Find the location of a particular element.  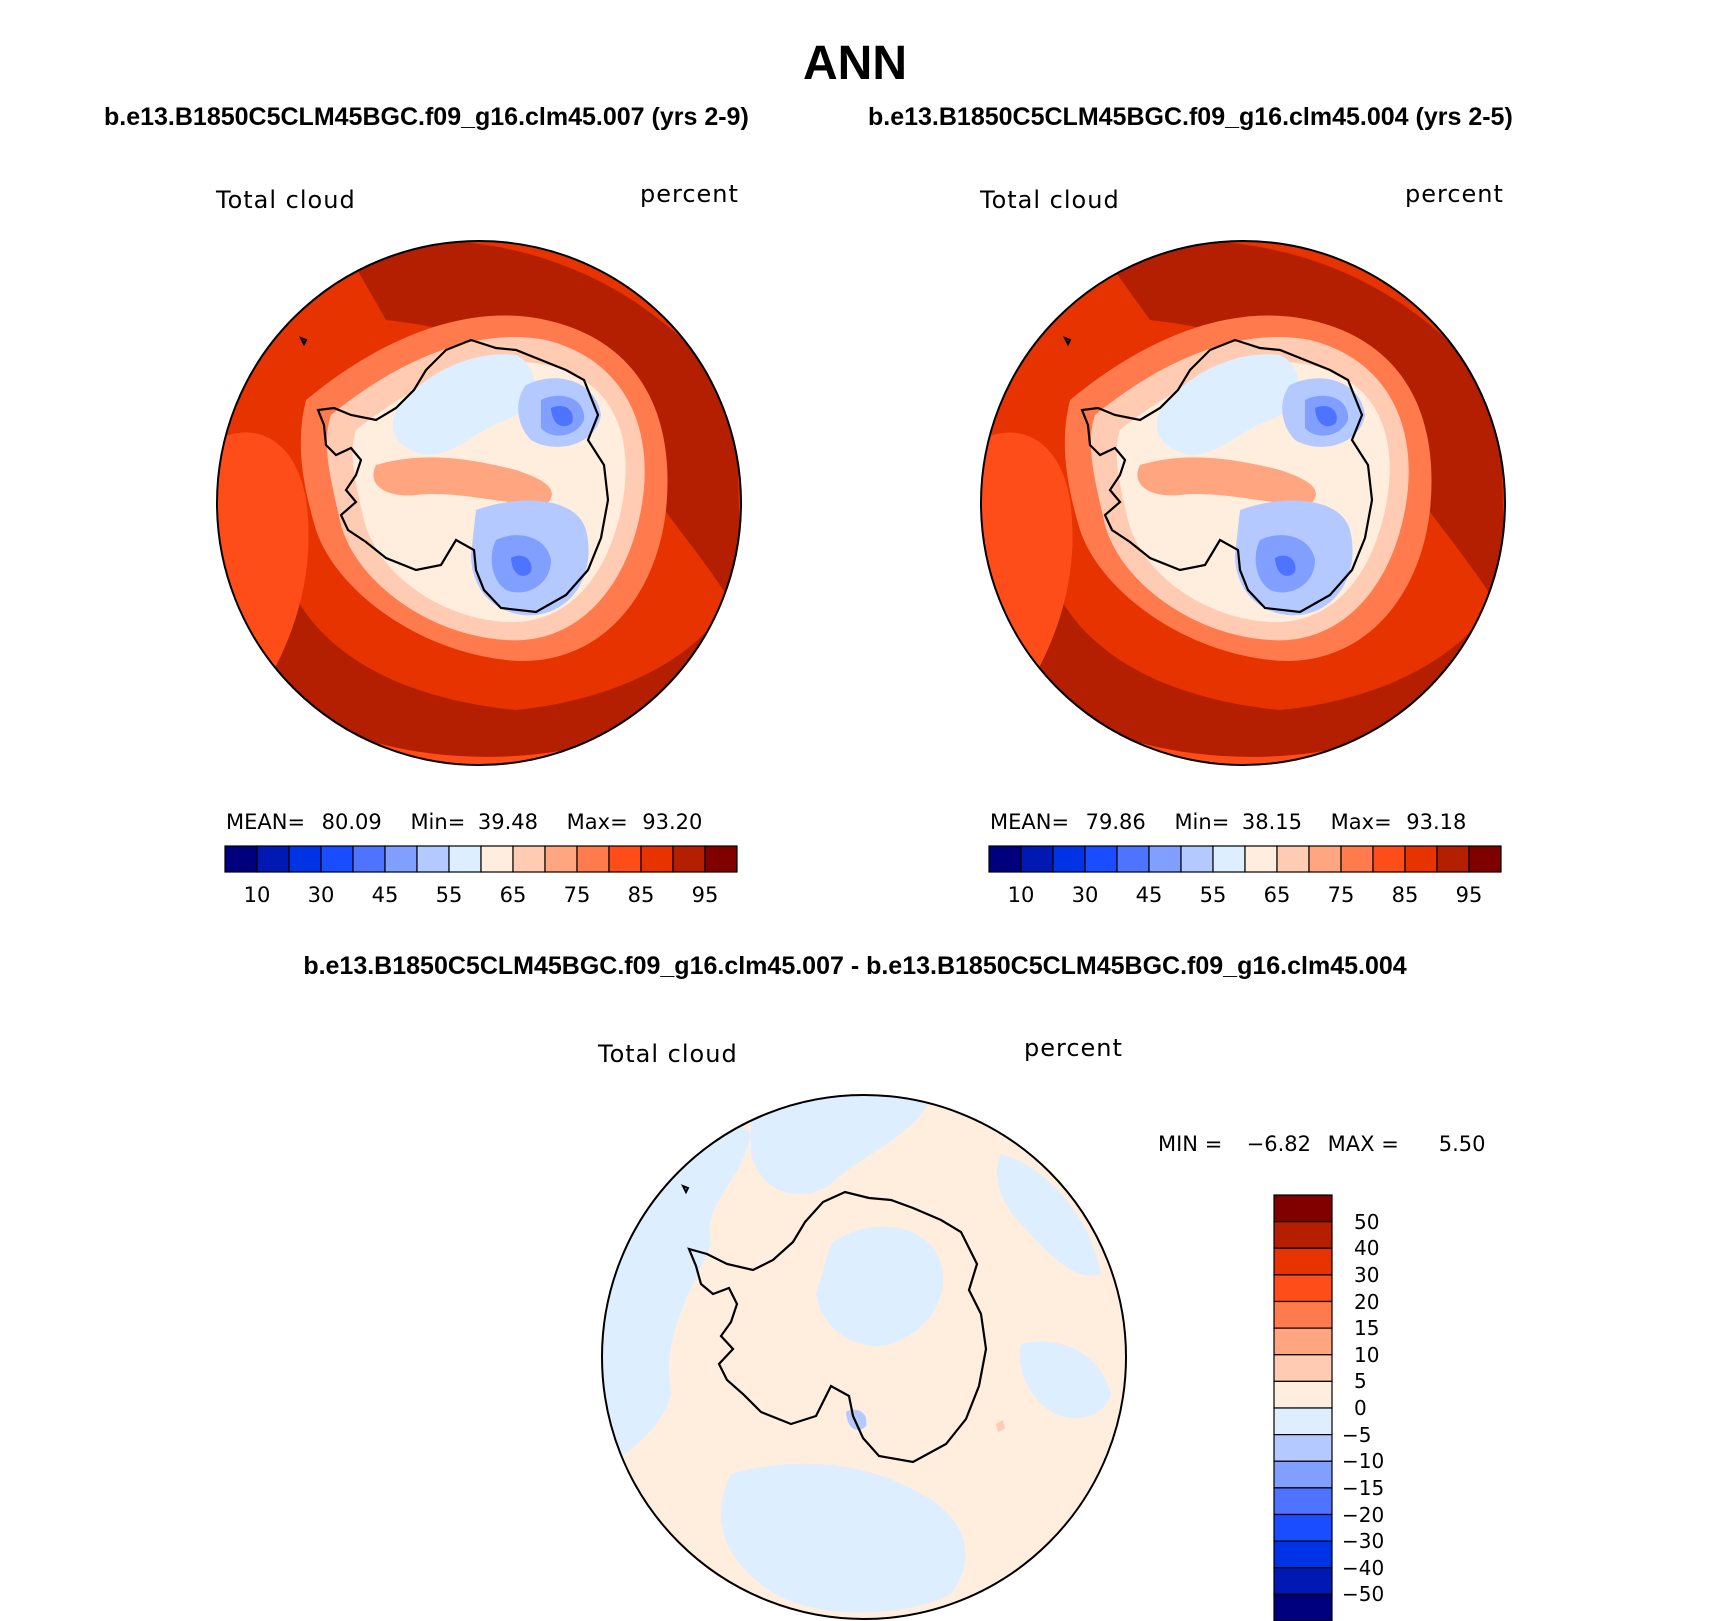

diff-ocean-island is located at coordinates (685, 1189).